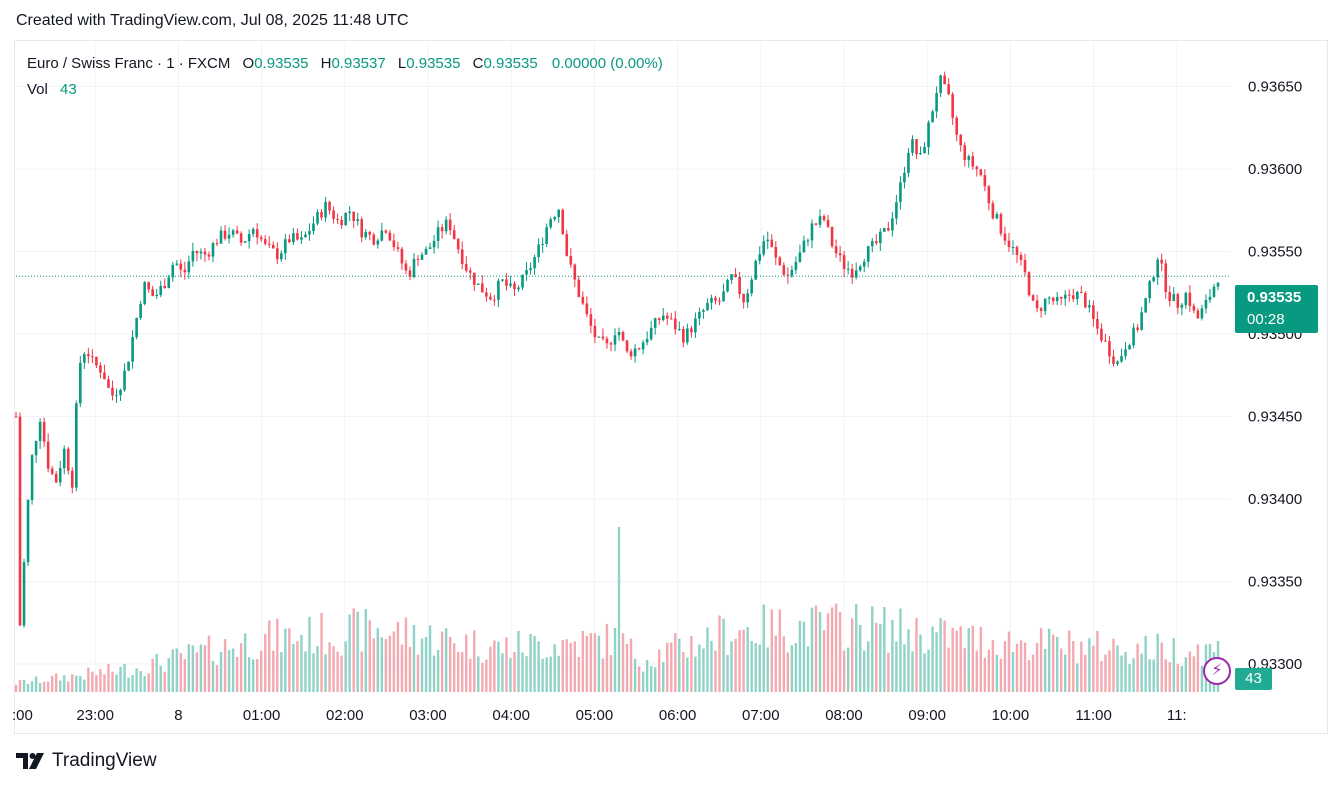 This screenshot has height=787, width=1341. Describe the element at coordinates (326, 63) in the screenshot. I see `high-label: H` at that location.